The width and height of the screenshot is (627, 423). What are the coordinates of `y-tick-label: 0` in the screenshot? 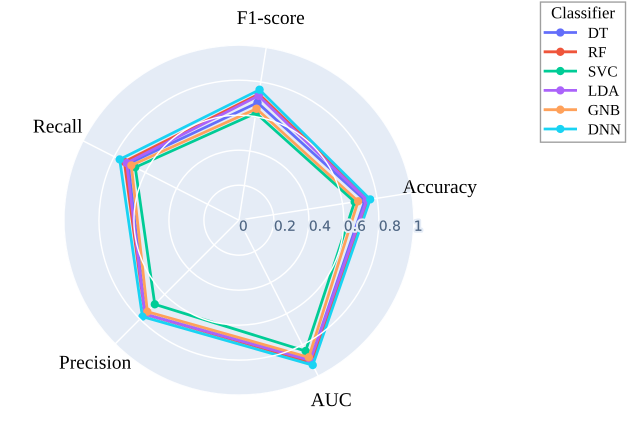 It's located at (243, 225).